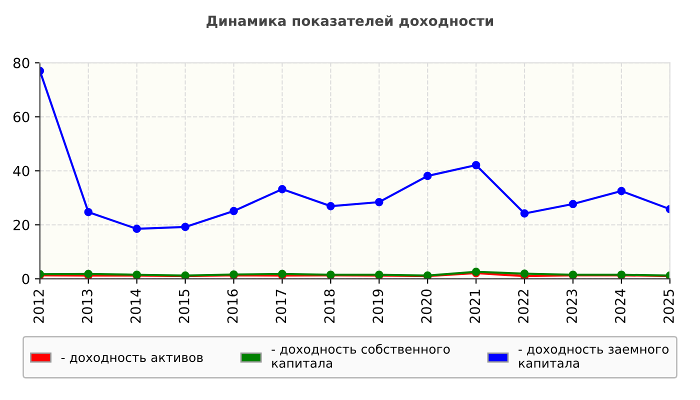 The height and width of the screenshot is (400, 700). I want to click on x-tick-label: 2012, so click(38, 306).